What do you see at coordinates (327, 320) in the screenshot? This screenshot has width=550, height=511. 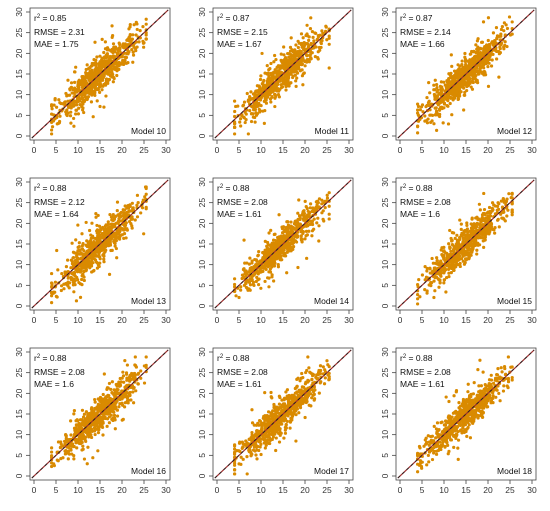 I see `x-tick-label: 25` at bounding box center [327, 320].